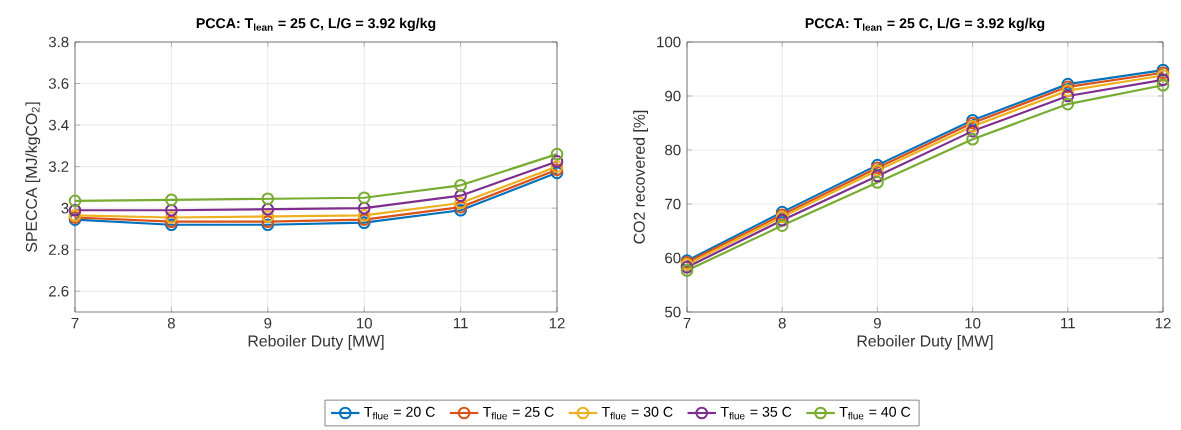 This screenshot has height=430, width=1181. What do you see at coordinates (669, 42) in the screenshot?
I see `y-tick-label: 100` at bounding box center [669, 42].